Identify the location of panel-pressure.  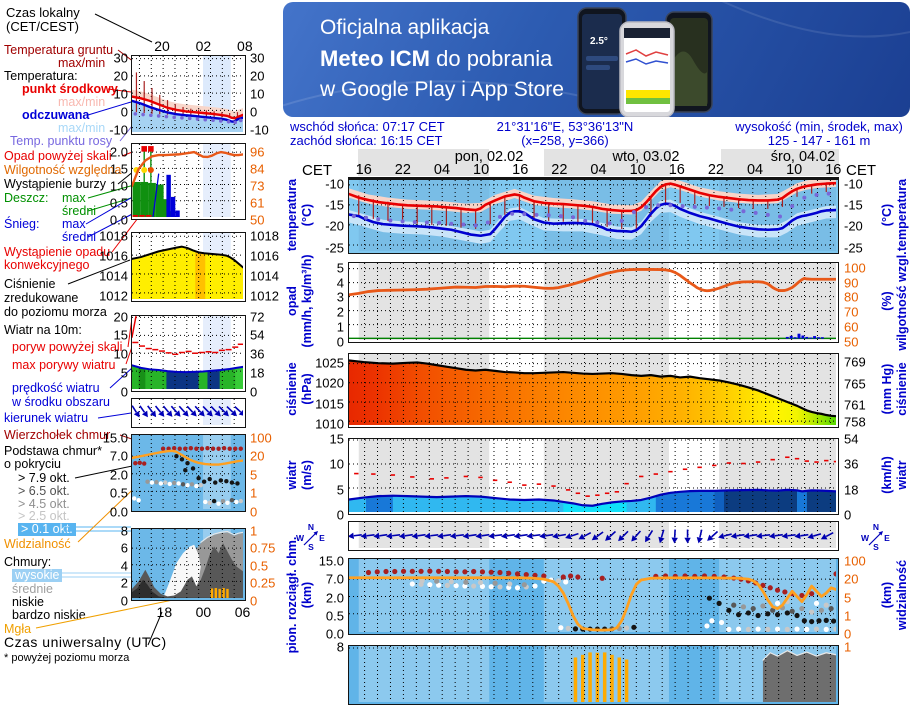
(593, 390).